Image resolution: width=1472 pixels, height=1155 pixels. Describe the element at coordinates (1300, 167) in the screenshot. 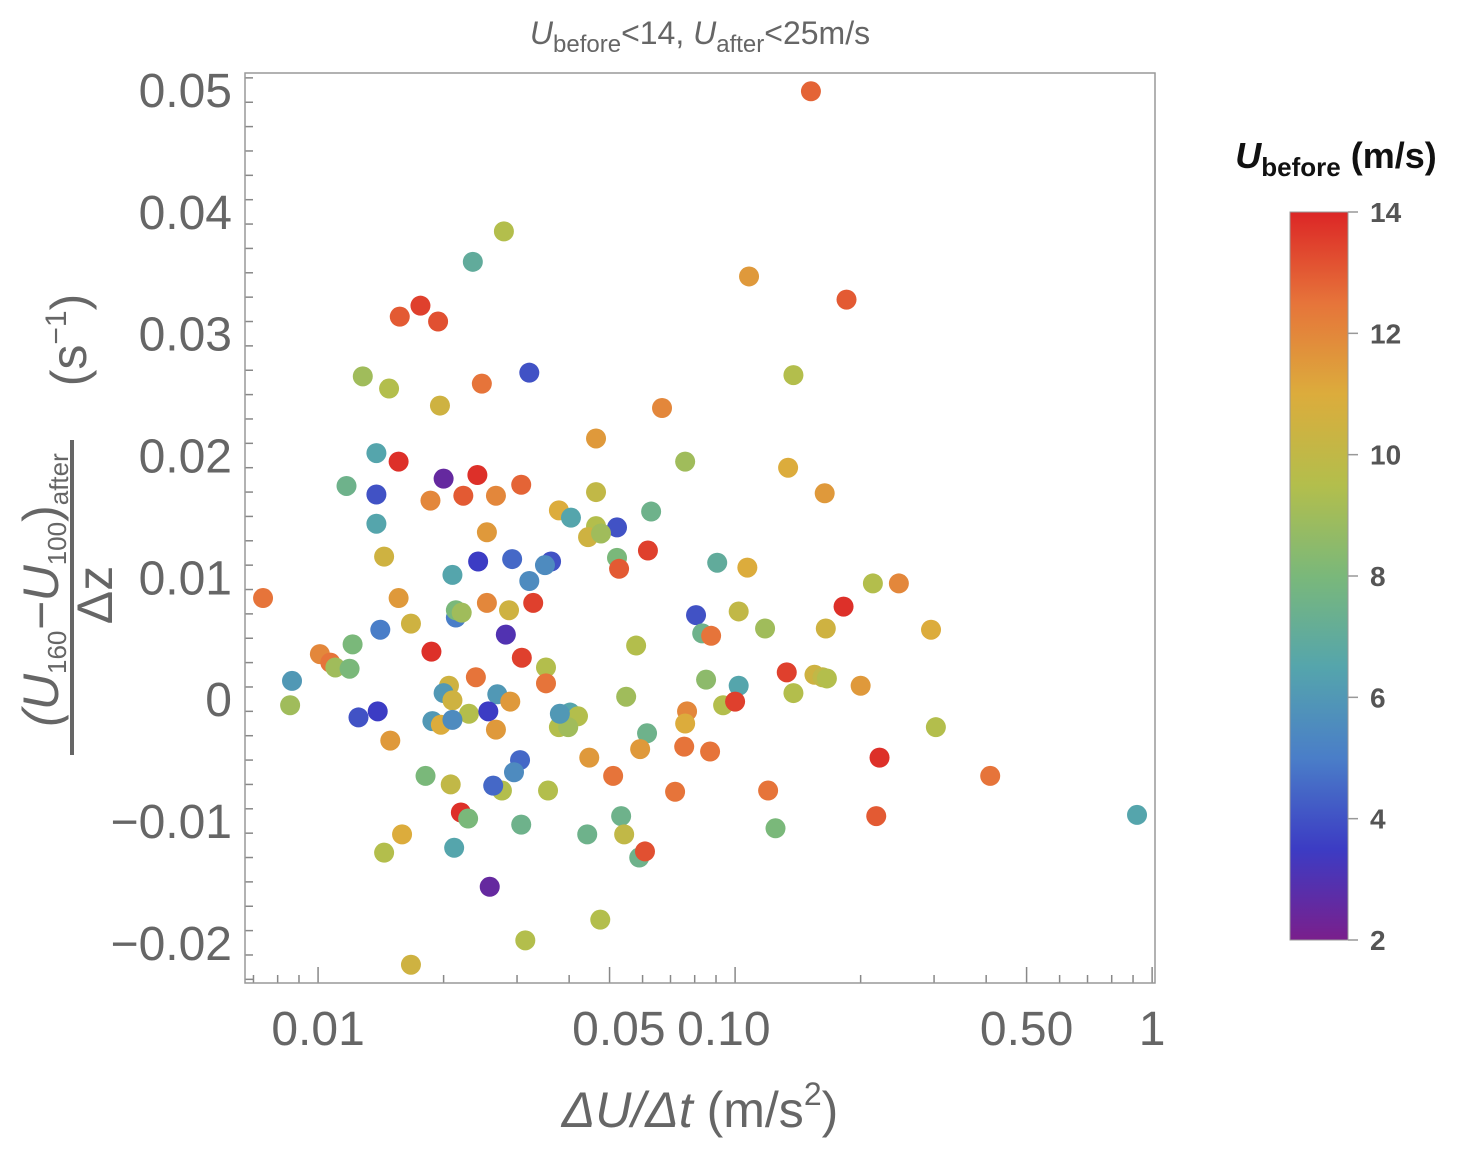

I see `colorbar-title-sub: before` at that location.